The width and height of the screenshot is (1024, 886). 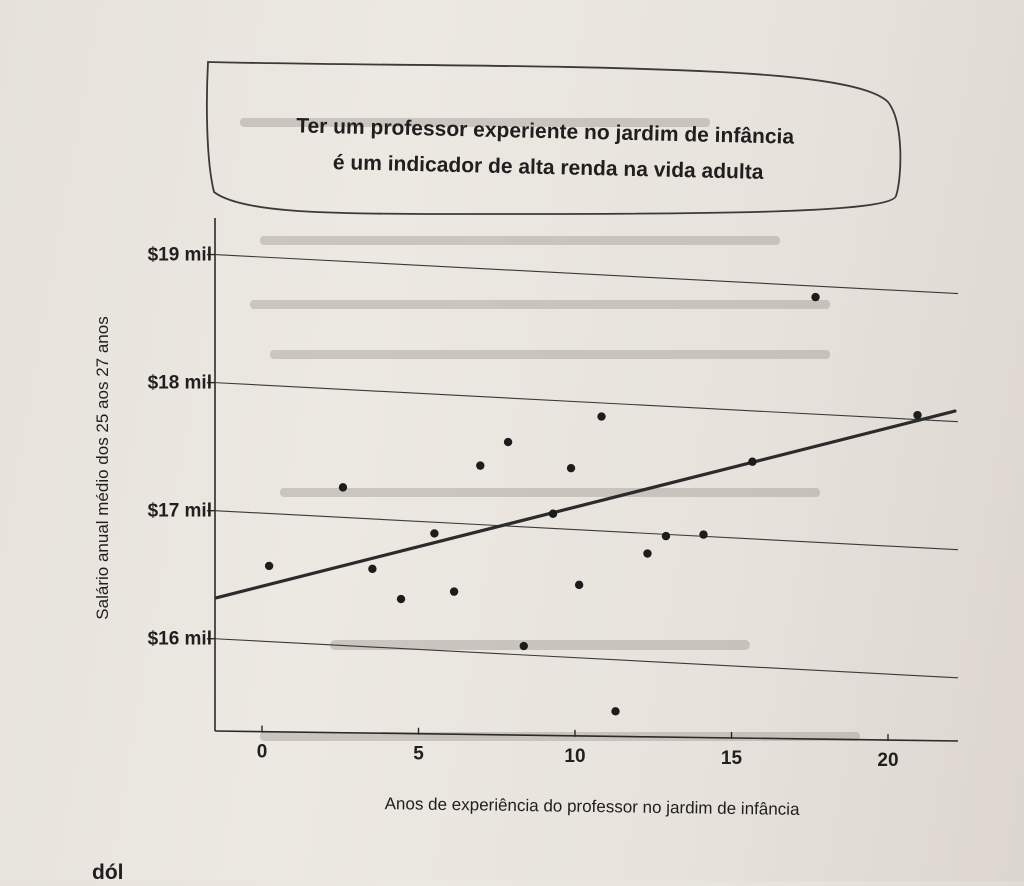 I want to click on x-tick-label-10: 10, so click(x=574, y=756).